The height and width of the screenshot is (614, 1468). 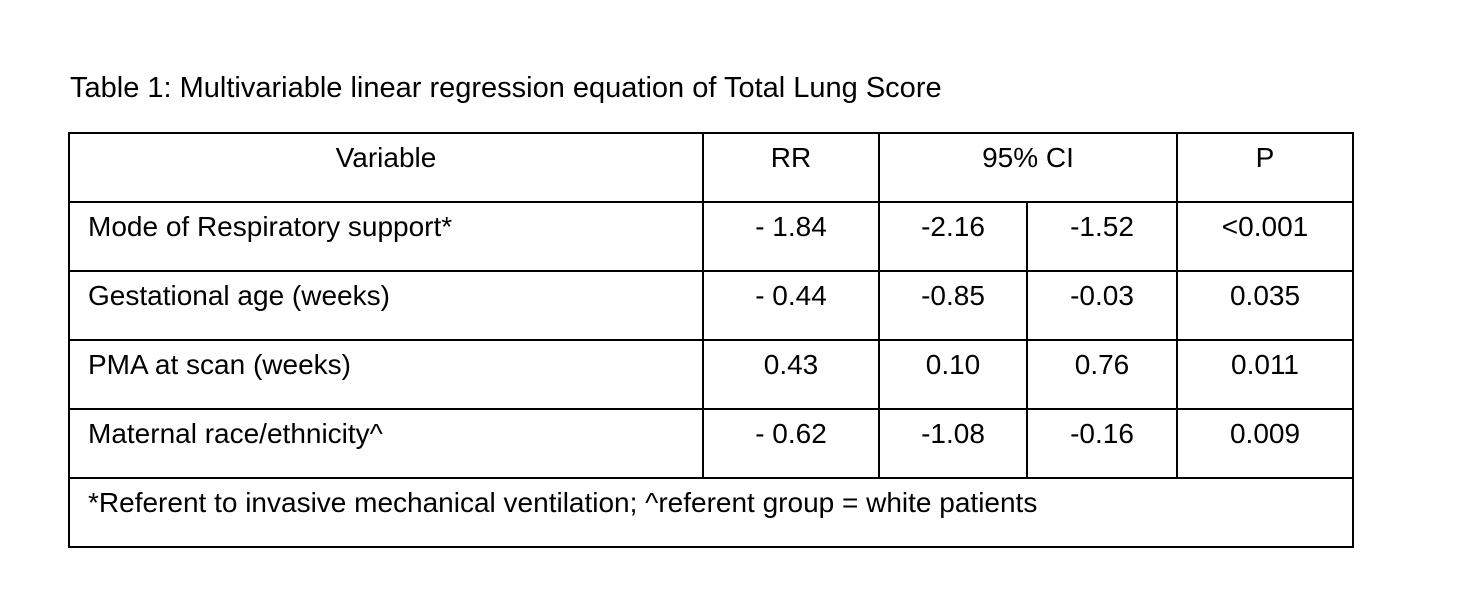 What do you see at coordinates (953, 374) in the screenshot?
I see `cell-ci-low: 0.10` at bounding box center [953, 374].